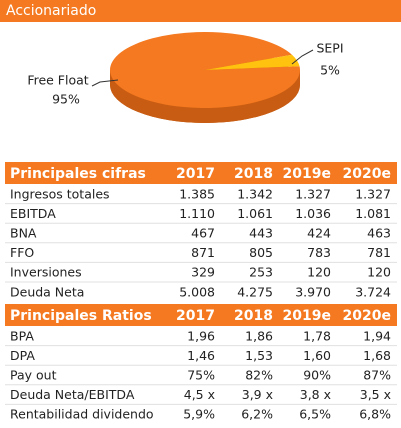 The width and height of the screenshot is (401, 428). I want to click on cell: 1,60, so click(317, 355).